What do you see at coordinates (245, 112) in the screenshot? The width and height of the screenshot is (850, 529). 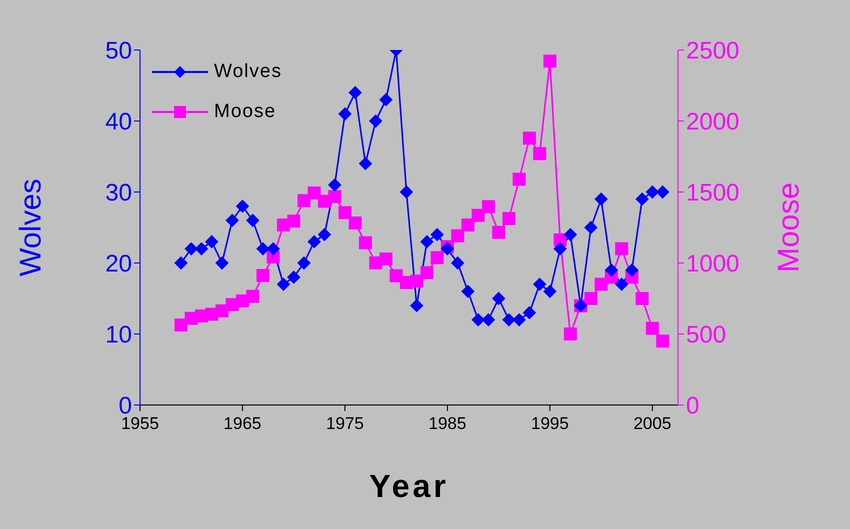 I see `legend-label: Moose` at bounding box center [245, 112].